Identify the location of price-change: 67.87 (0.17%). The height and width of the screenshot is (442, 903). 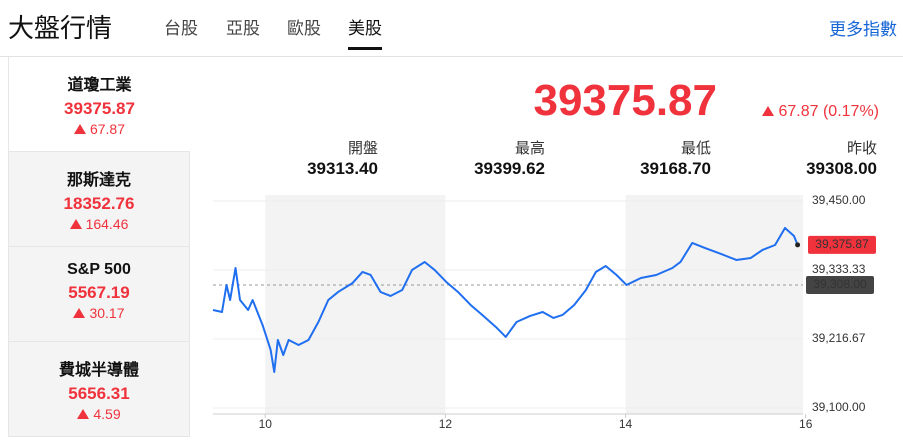
(820, 112).